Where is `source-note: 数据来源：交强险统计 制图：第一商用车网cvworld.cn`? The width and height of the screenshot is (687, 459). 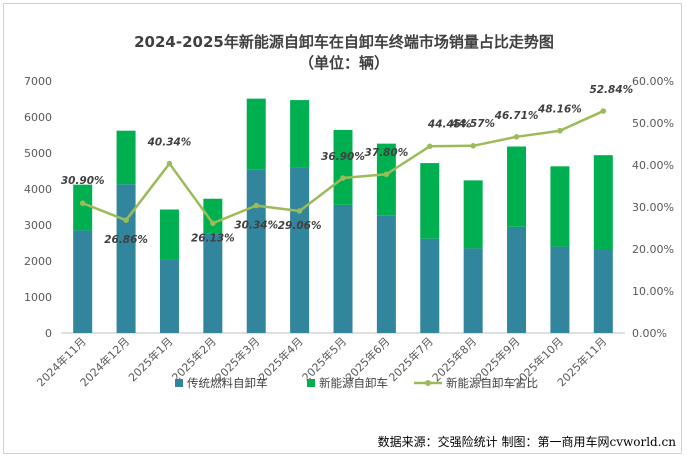
source-note: 数据来源：交强险统计 制图：第一商用车网cvworld.cn is located at coordinates (527, 441).